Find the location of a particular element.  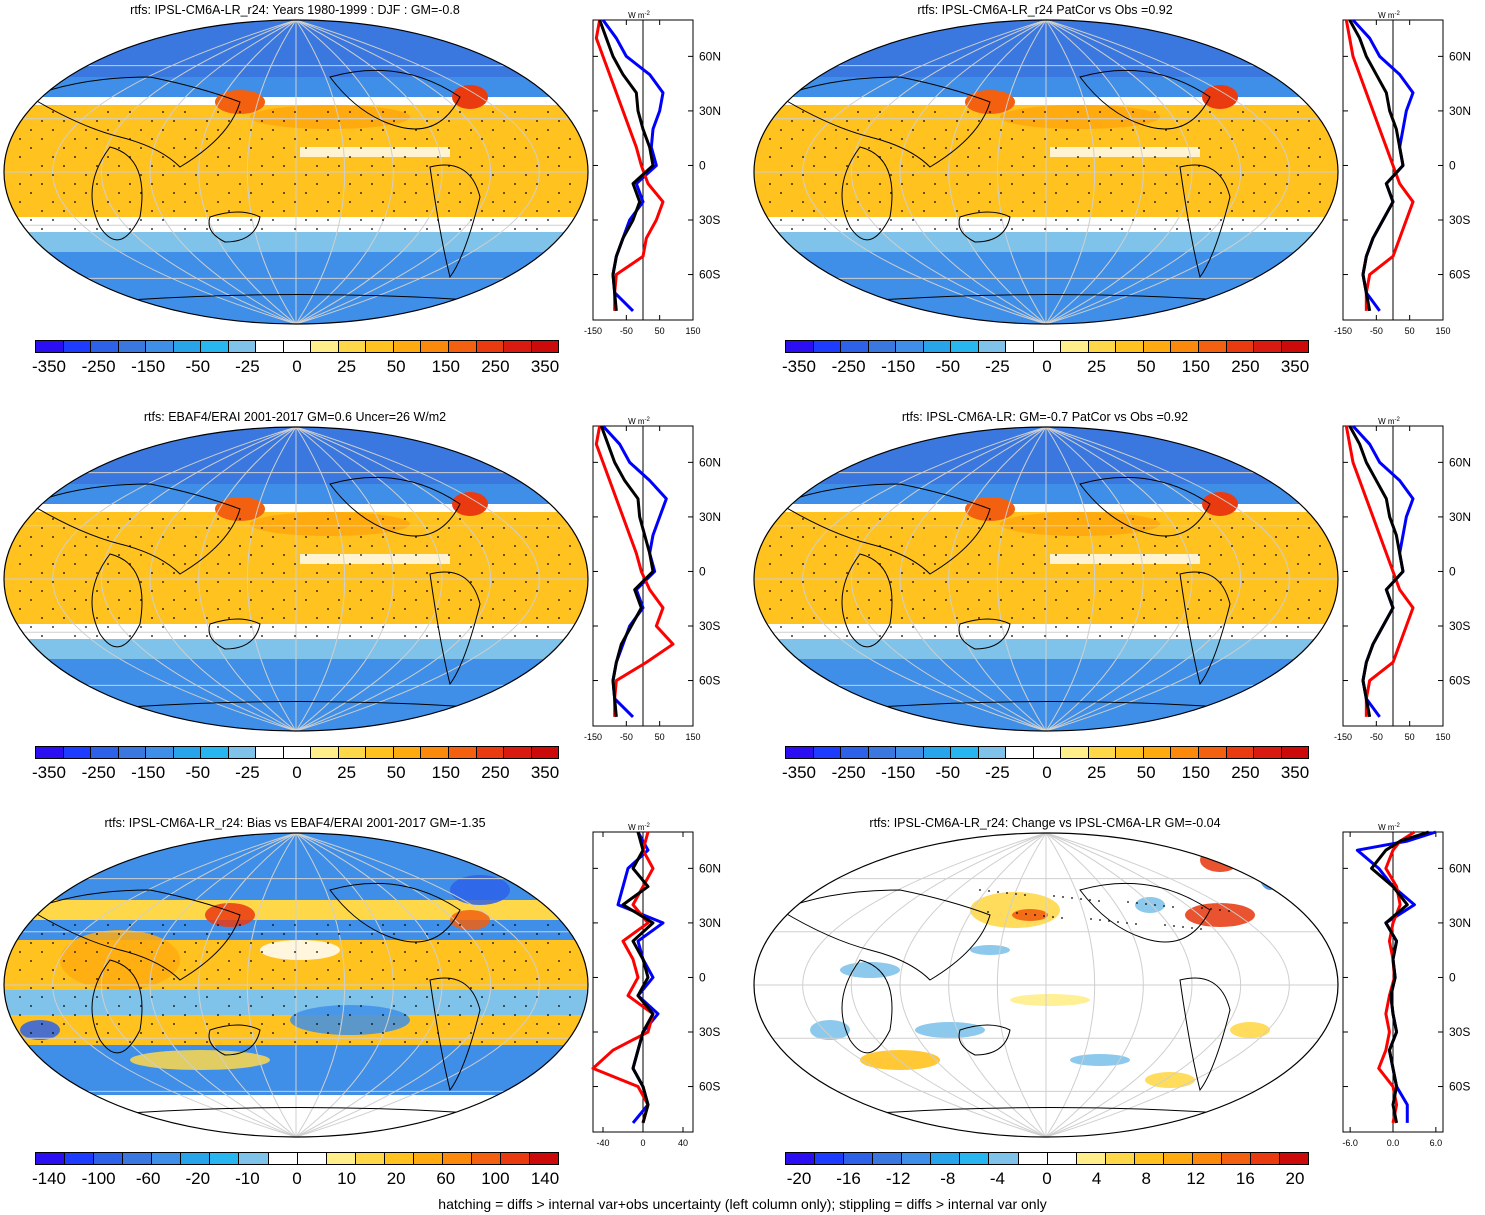

lat-tick-label: 30S is located at coordinates (1459, 626).